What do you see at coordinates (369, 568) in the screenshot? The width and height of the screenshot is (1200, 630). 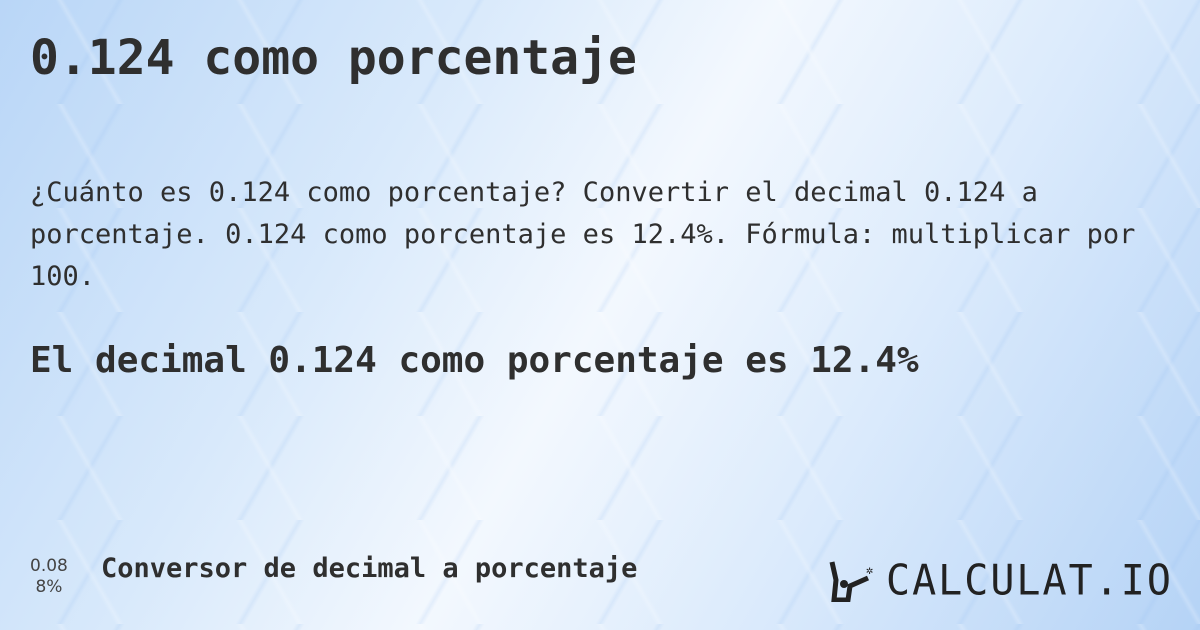 I see `converter-link: Conversor de decimal a porcentaje` at bounding box center [369, 568].